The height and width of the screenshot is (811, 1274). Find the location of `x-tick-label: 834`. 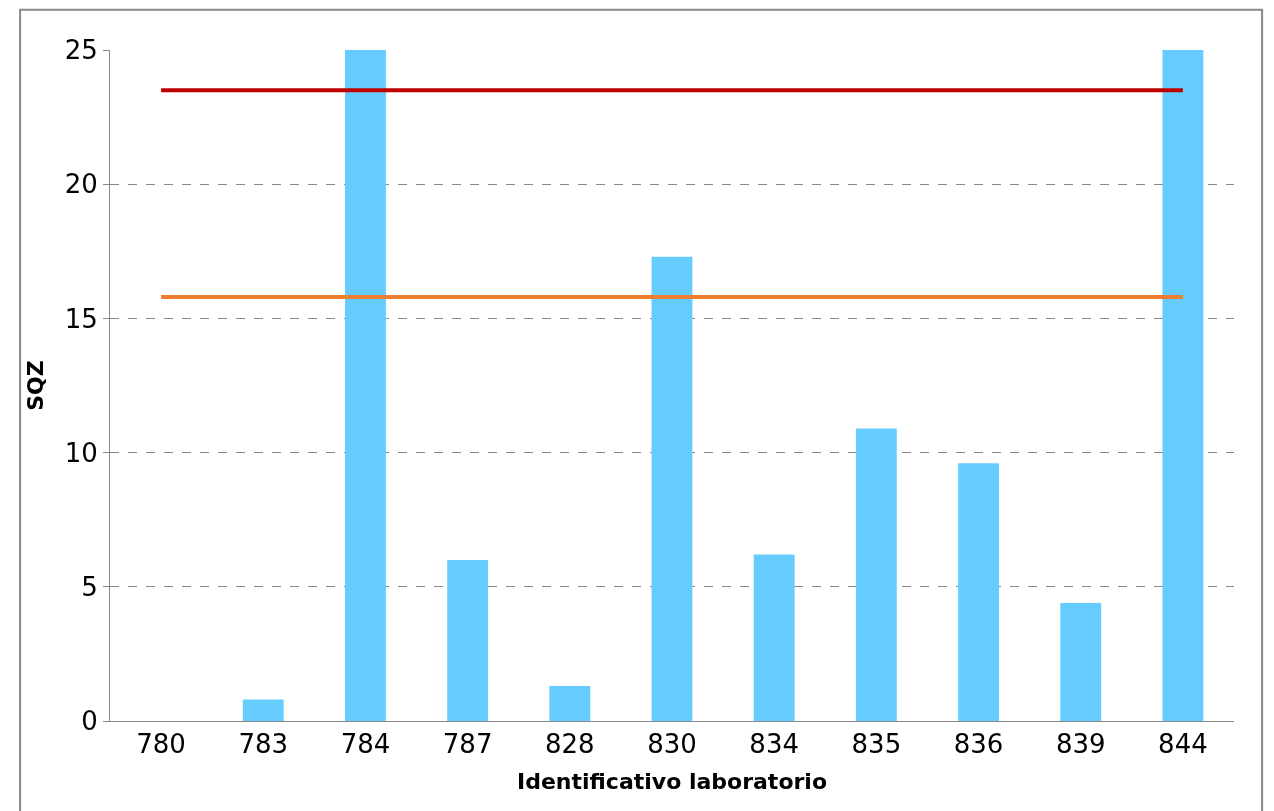

x-tick-label: 834 is located at coordinates (774, 744).